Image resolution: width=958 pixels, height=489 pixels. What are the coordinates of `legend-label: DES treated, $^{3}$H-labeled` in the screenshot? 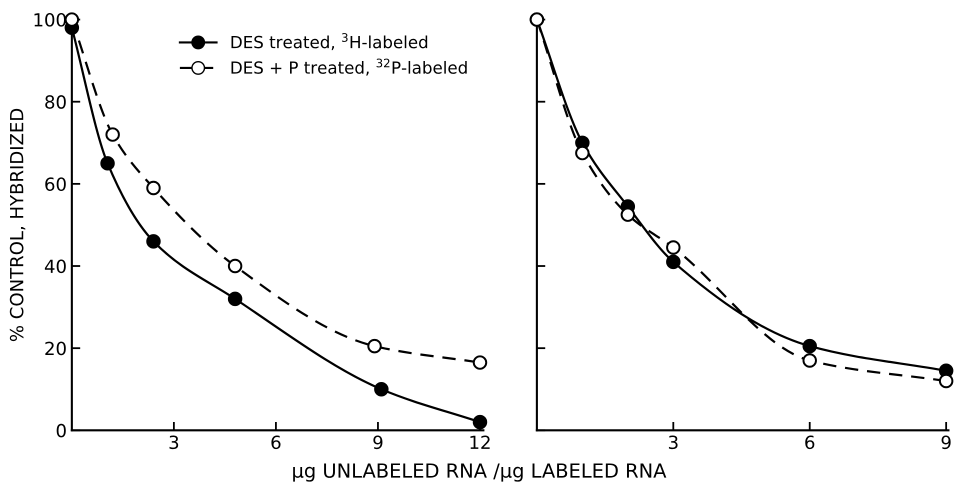 It's located at (330, 41).